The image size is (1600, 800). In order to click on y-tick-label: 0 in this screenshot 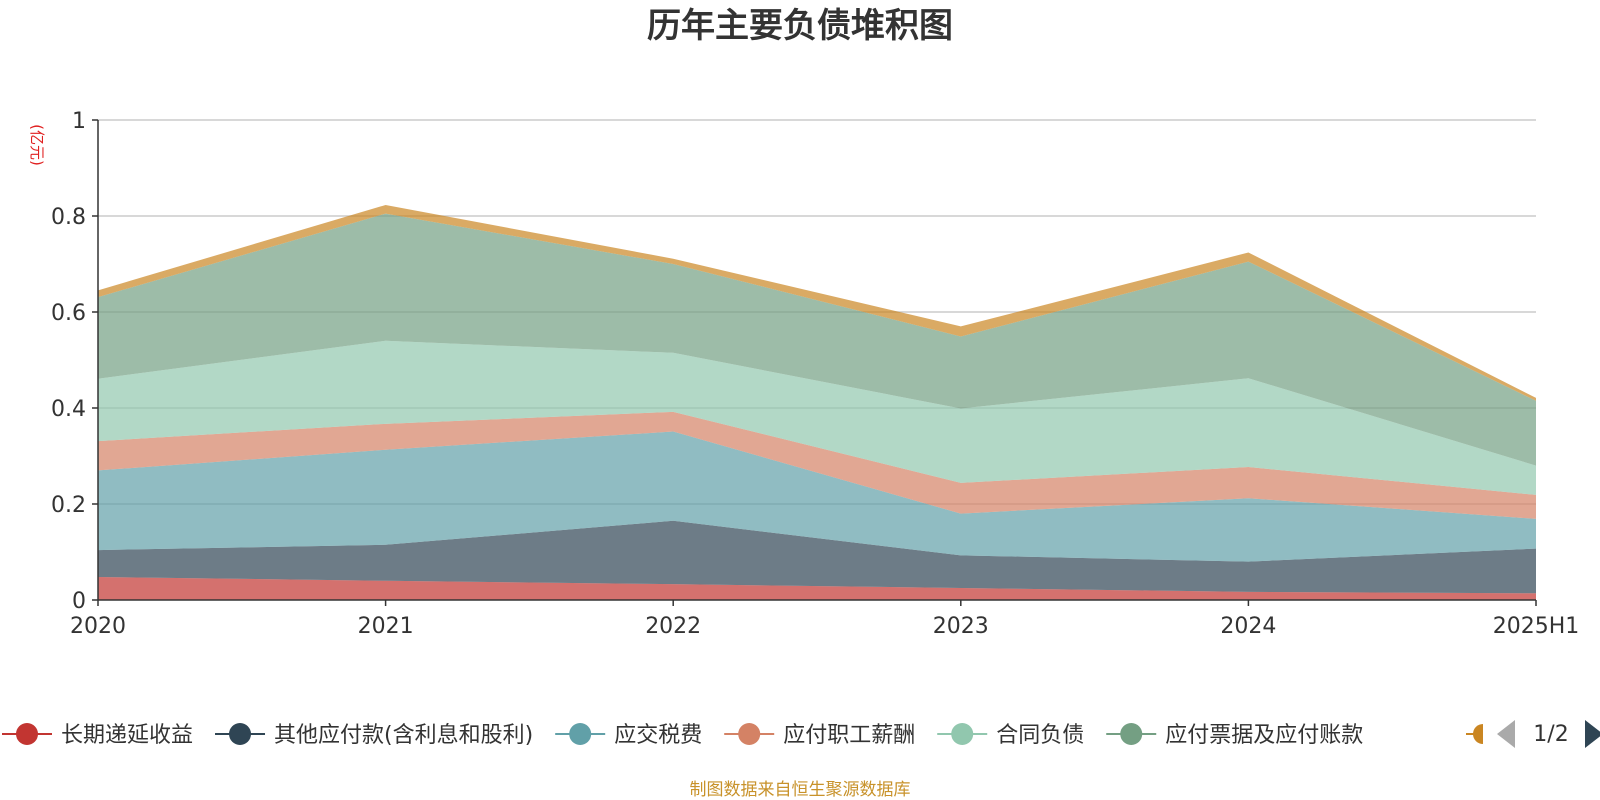, I will do `click(79, 601)`.